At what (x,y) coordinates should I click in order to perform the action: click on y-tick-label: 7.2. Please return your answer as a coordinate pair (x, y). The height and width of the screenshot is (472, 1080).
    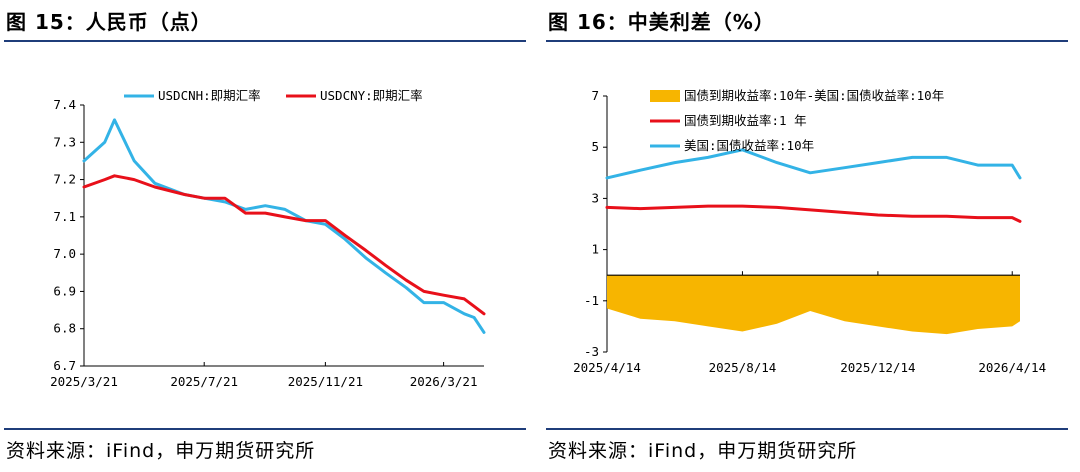
    Looking at the image, I should click on (64, 179).